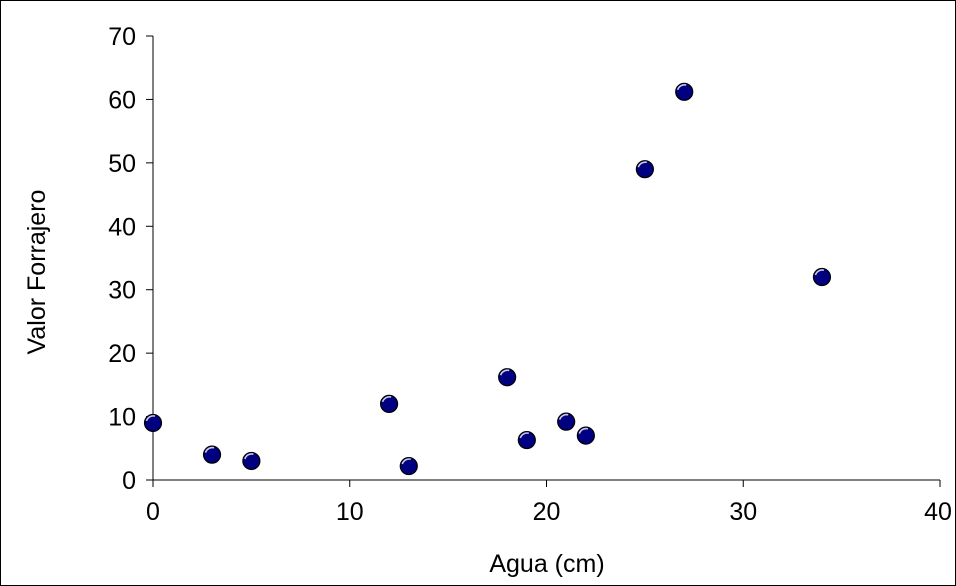  I want to click on y-tick-label: 40, so click(122, 227).